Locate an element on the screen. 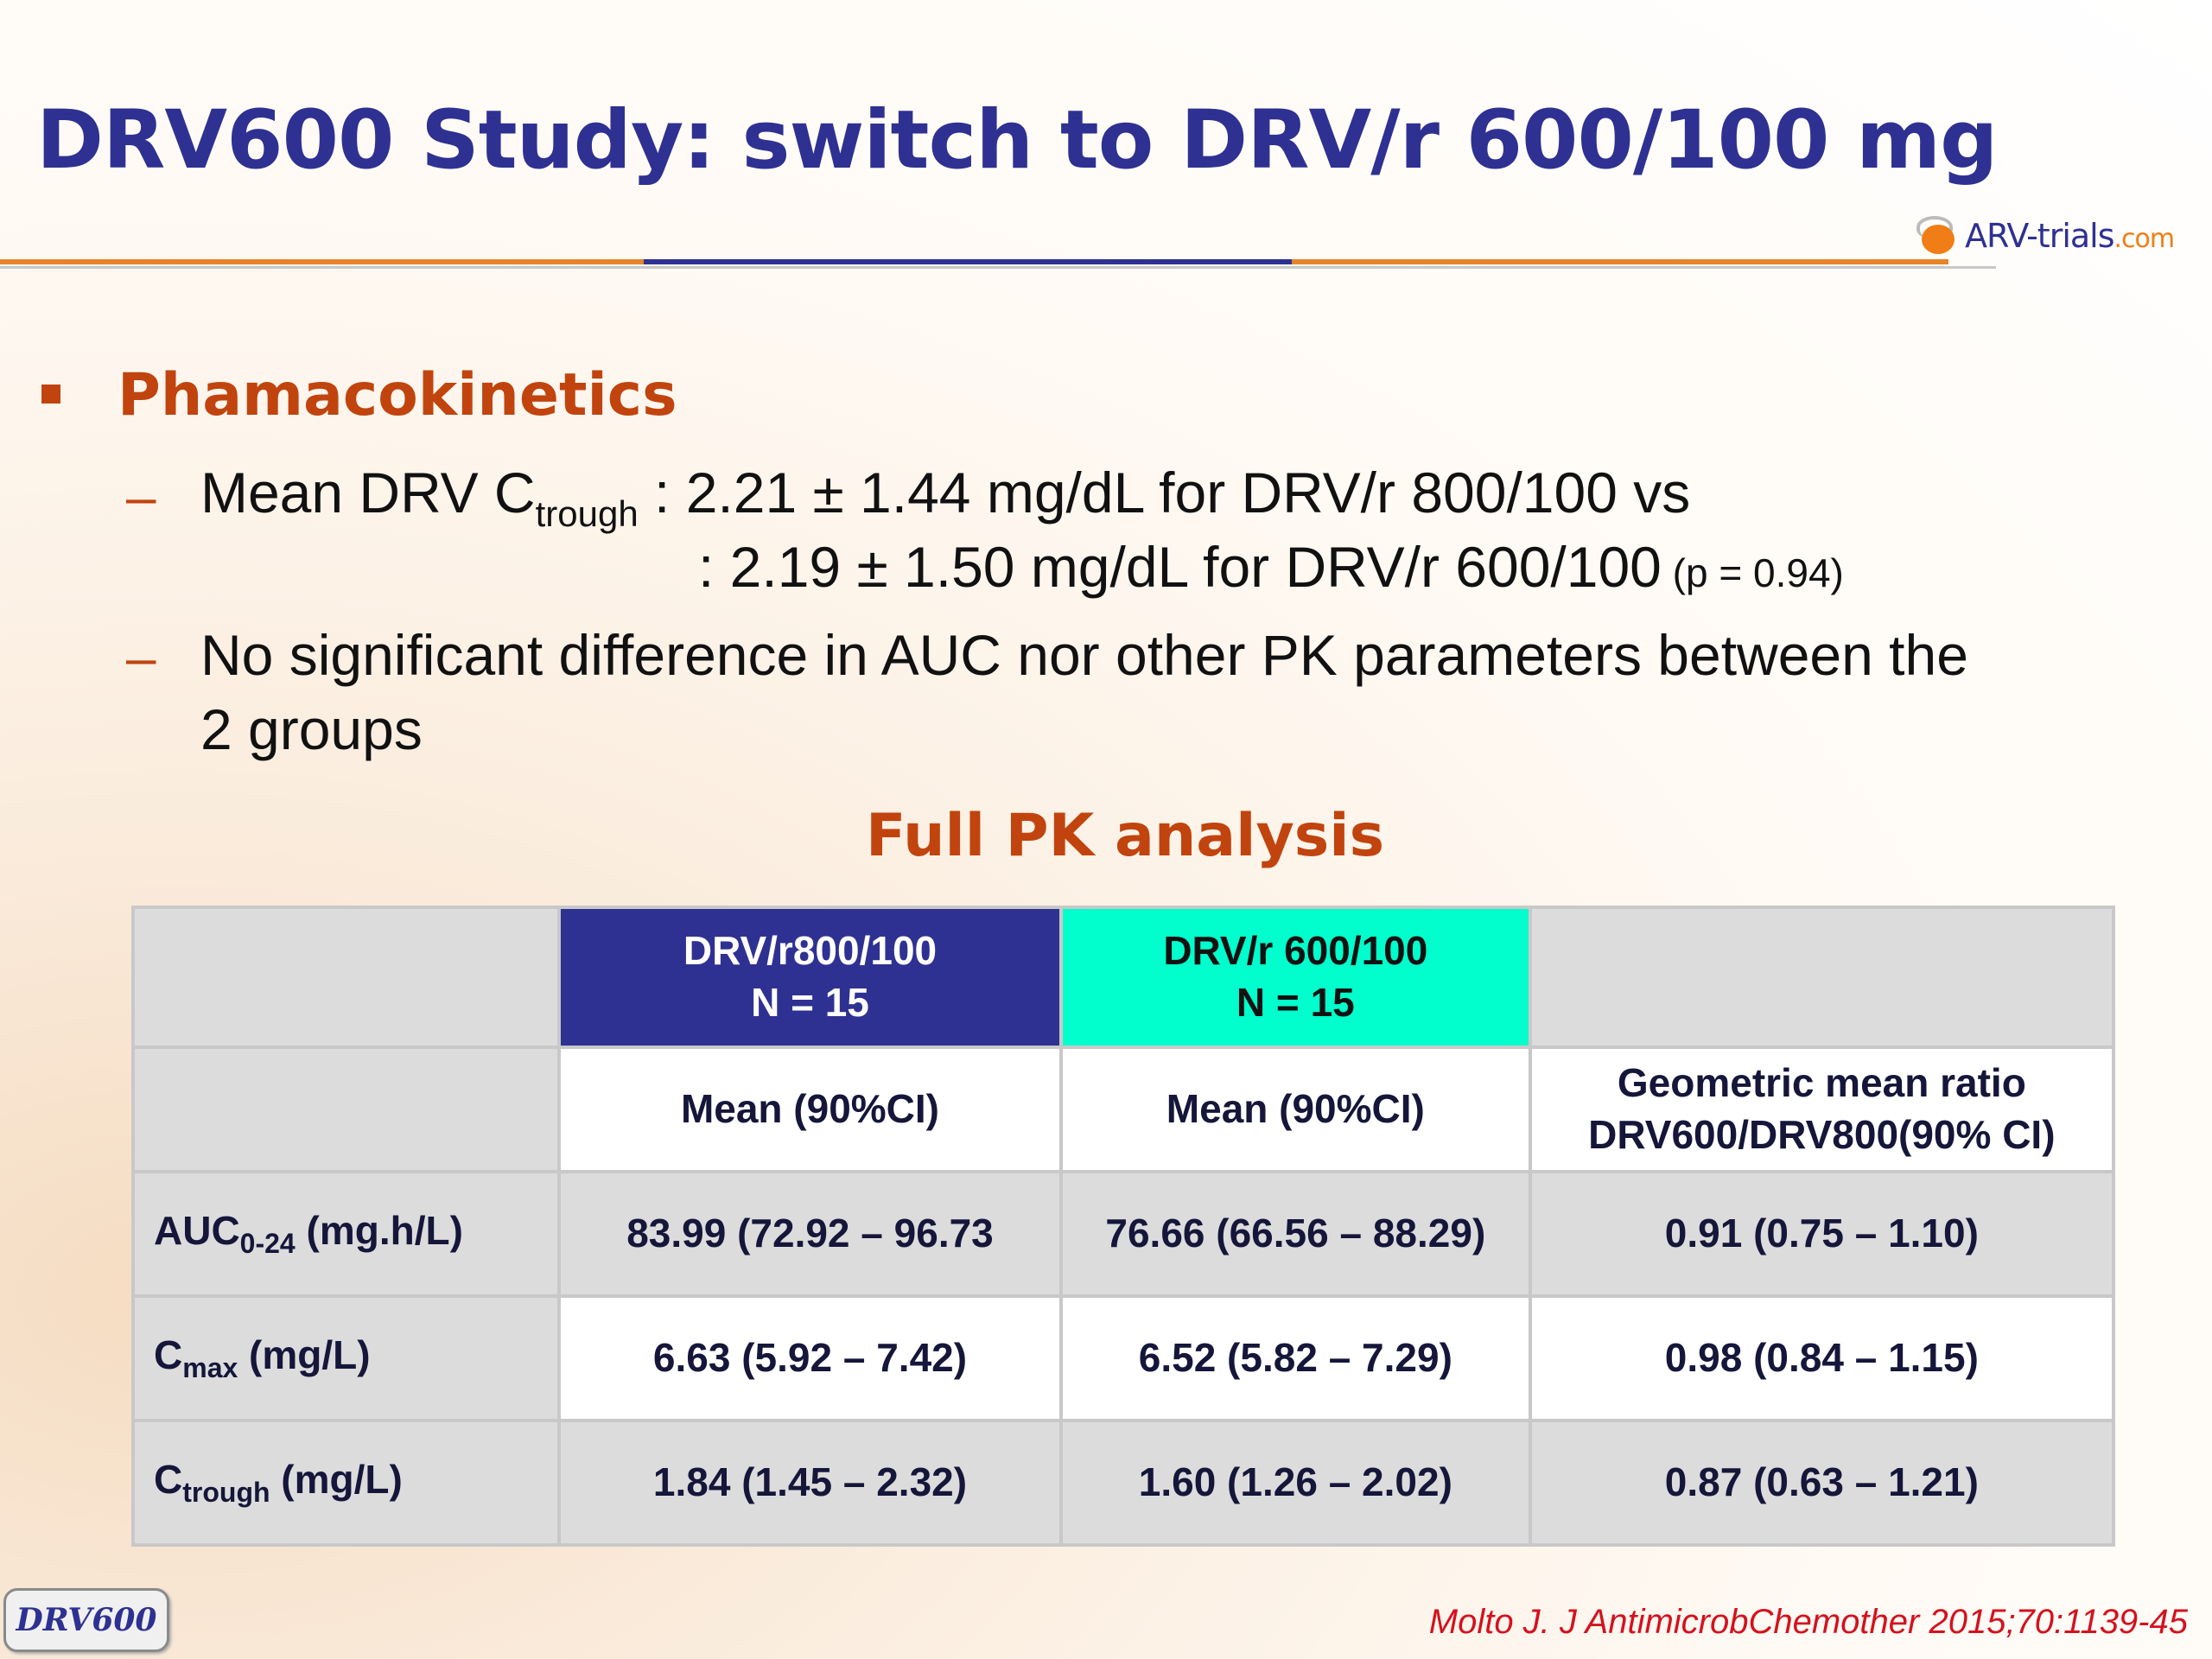 The height and width of the screenshot is (1659, 2212). cell-ratio: 0.87 (0.63 – 1.21) is located at coordinates (1822, 1483).